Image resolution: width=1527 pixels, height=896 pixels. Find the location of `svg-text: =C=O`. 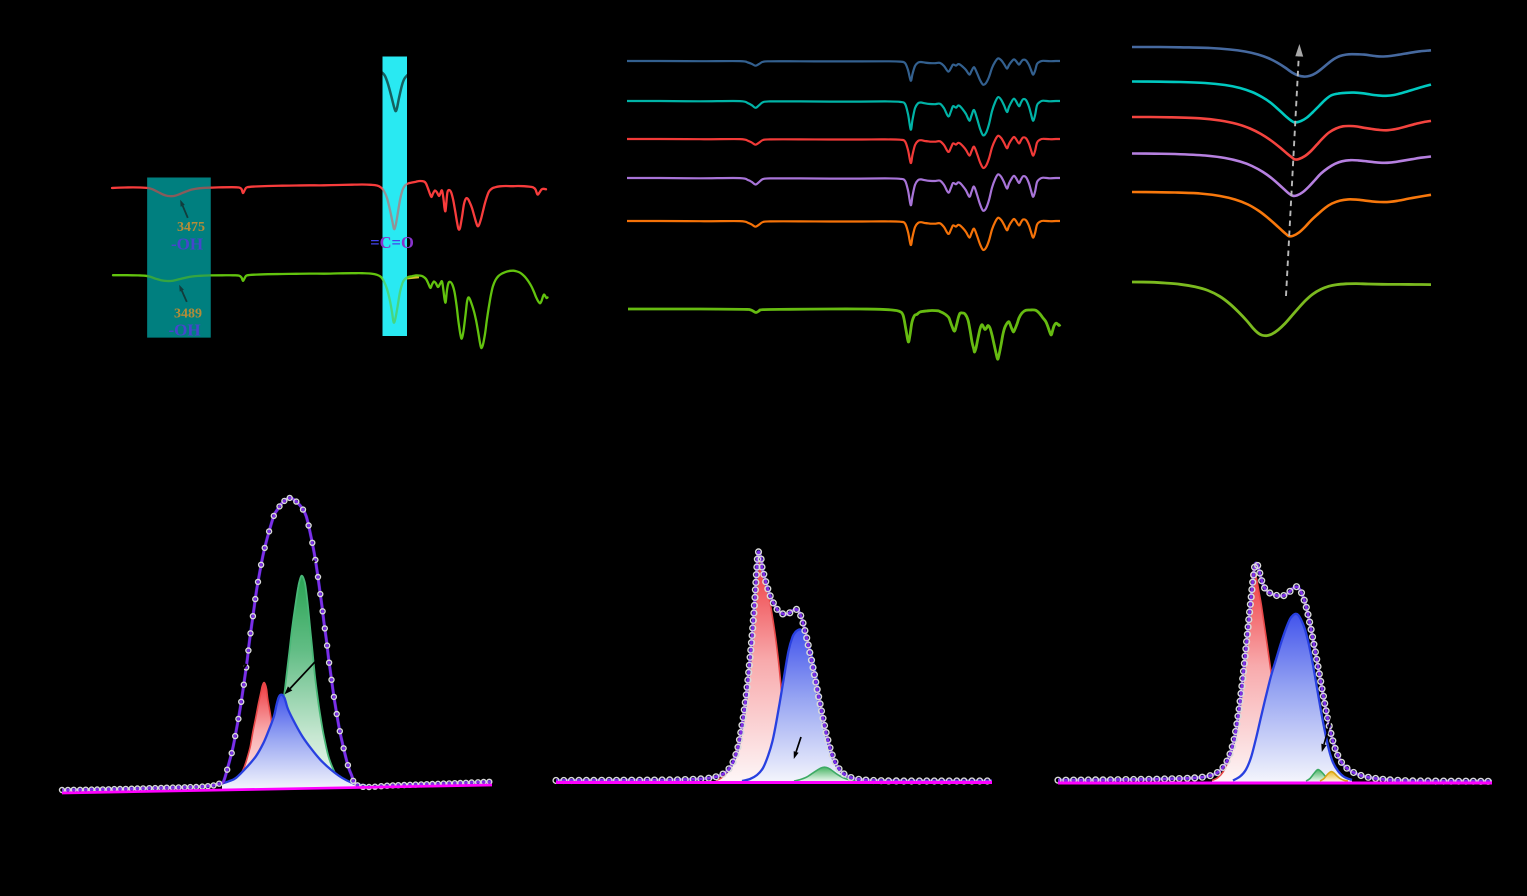

svg-text: =C=O is located at coordinates (392, 242).